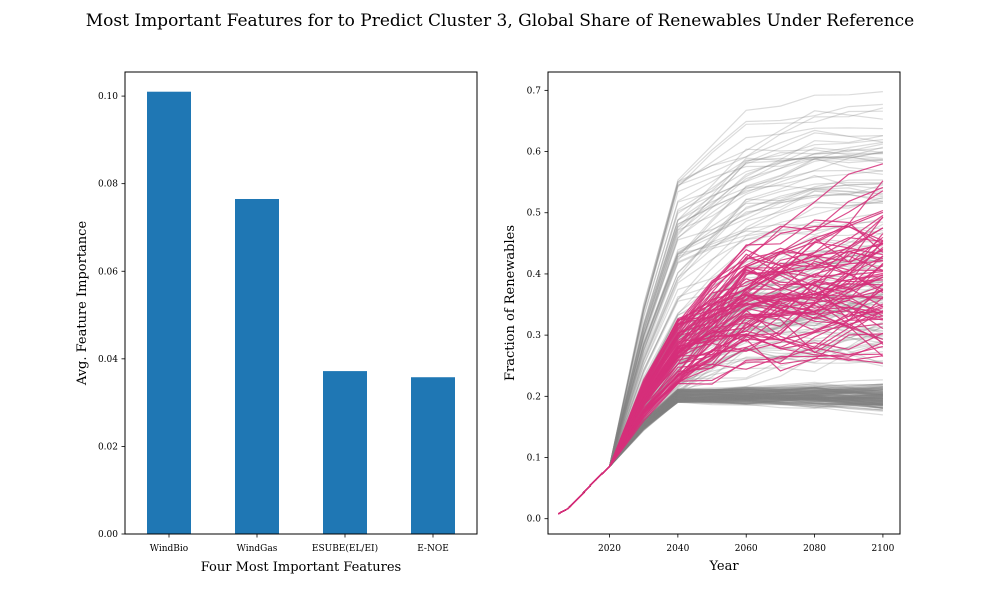  Describe the element at coordinates (169, 312) in the screenshot. I see `bar-windbio` at that location.